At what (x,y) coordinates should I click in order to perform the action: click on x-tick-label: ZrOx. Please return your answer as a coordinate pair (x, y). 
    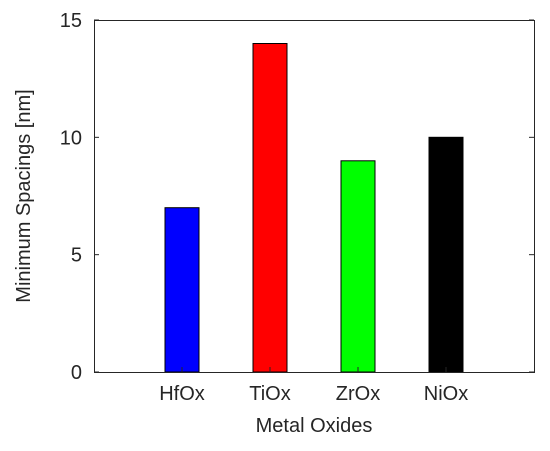
    Looking at the image, I should click on (358, 394).